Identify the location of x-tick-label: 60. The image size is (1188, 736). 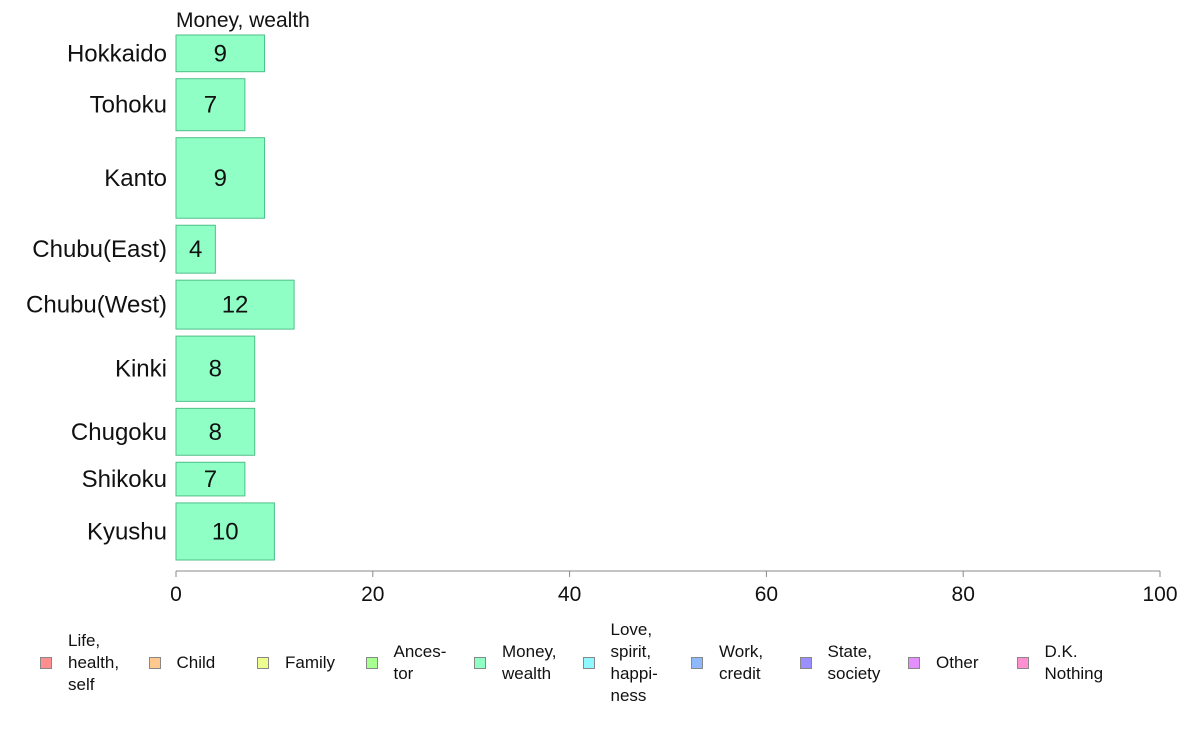
(766, 594).